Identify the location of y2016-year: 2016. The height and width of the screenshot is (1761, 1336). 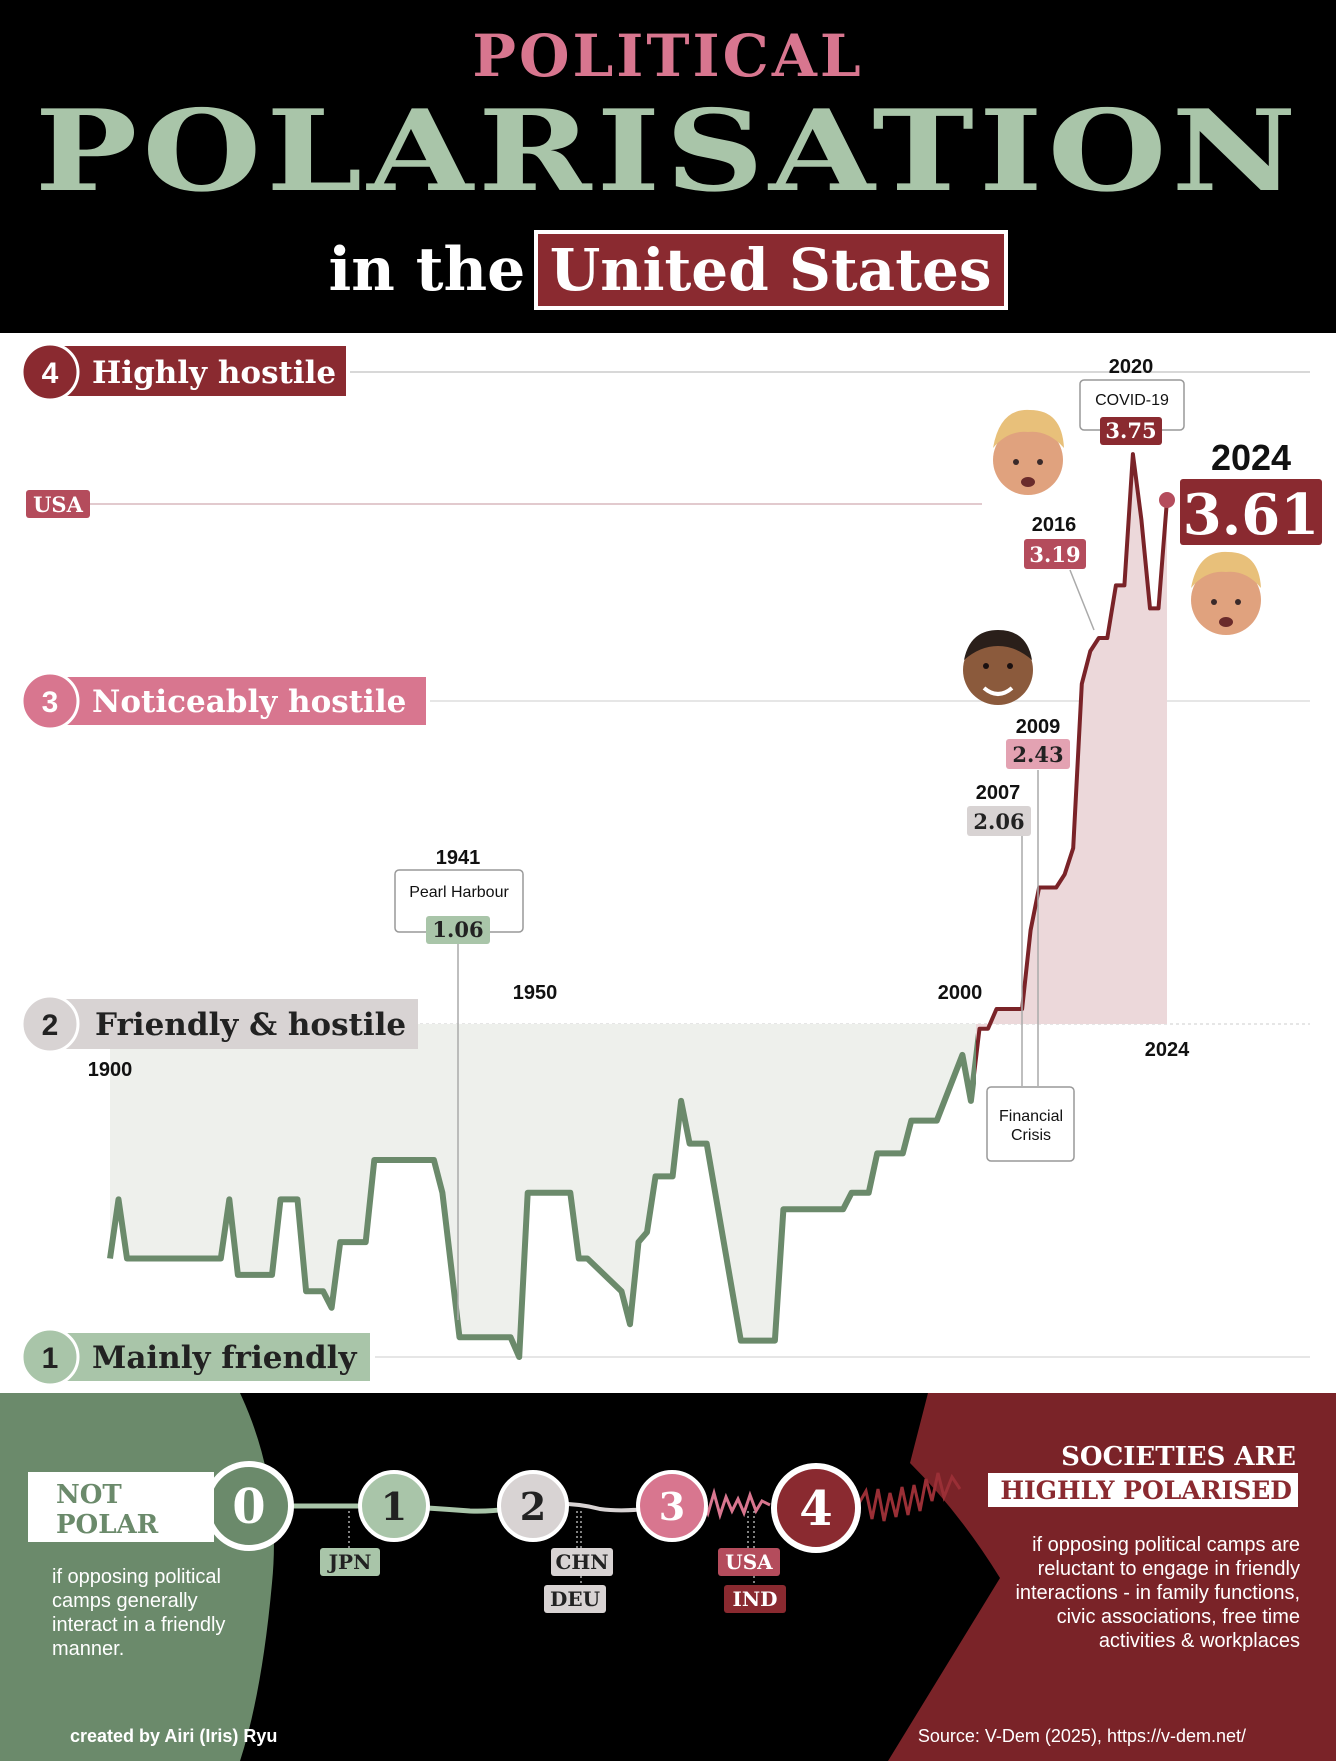
(1054, 525).